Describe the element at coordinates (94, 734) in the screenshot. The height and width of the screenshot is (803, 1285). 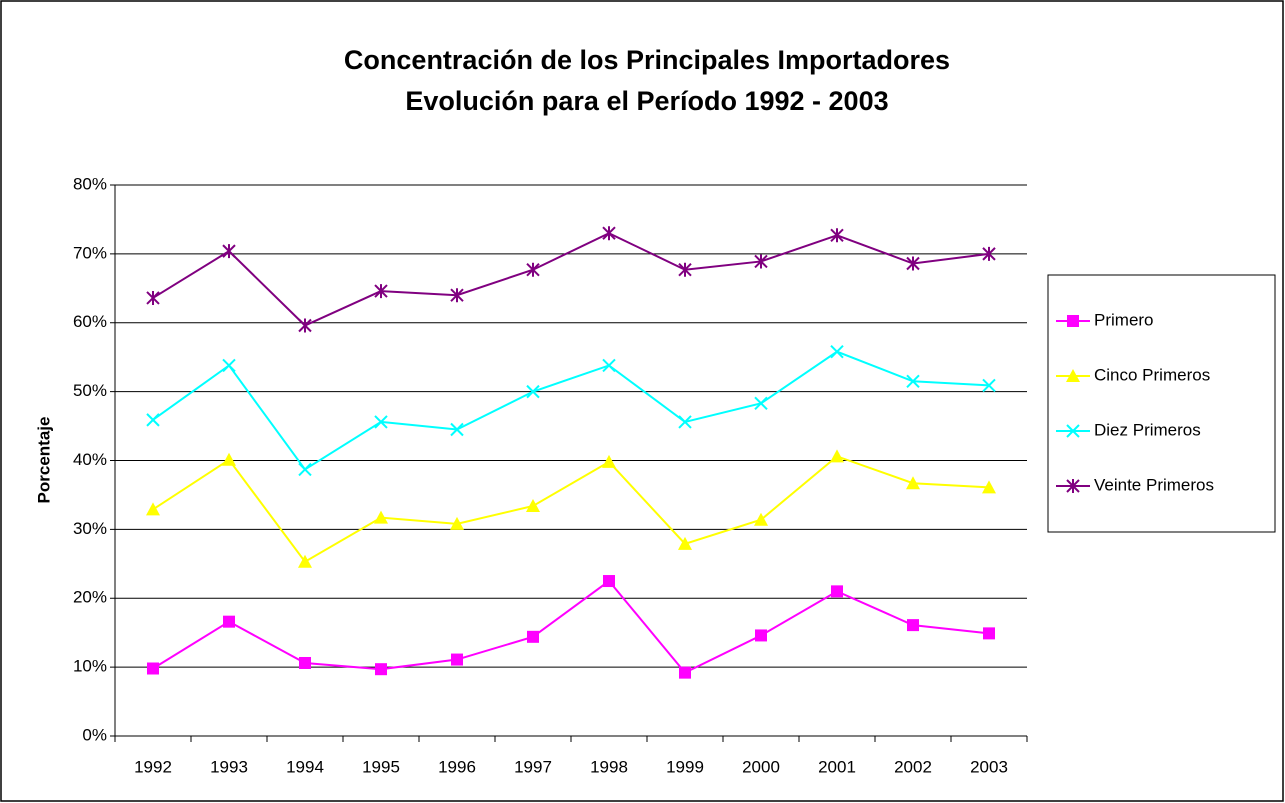
I see `y-tick-label: 0%` at that location.